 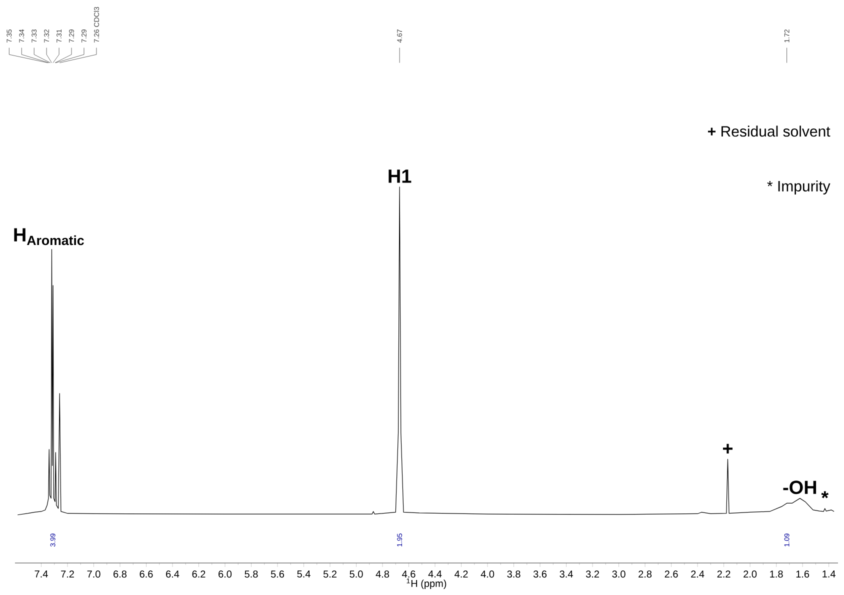 I want to click on x-tick-label: 5.0, so click(x=356, y=574).